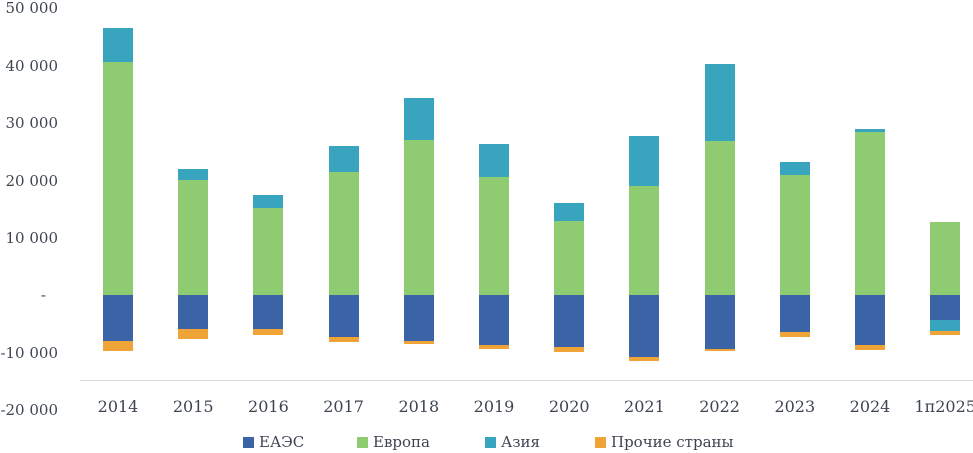  What do you see at coordinates (794, 235) in the screenshot?
I see `bar-segment-evropa-2023` at bounding box center [794, 235].